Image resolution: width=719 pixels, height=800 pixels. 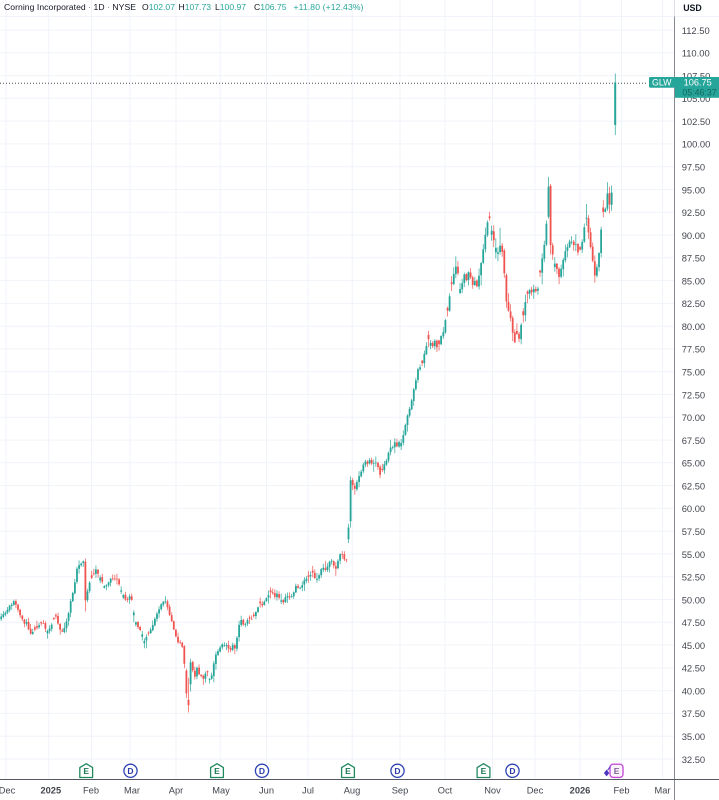 What do you see at coordinates (693, 212) in the screenshot?
I see `svg-text: 92.50` at bounding box center [693, 212].